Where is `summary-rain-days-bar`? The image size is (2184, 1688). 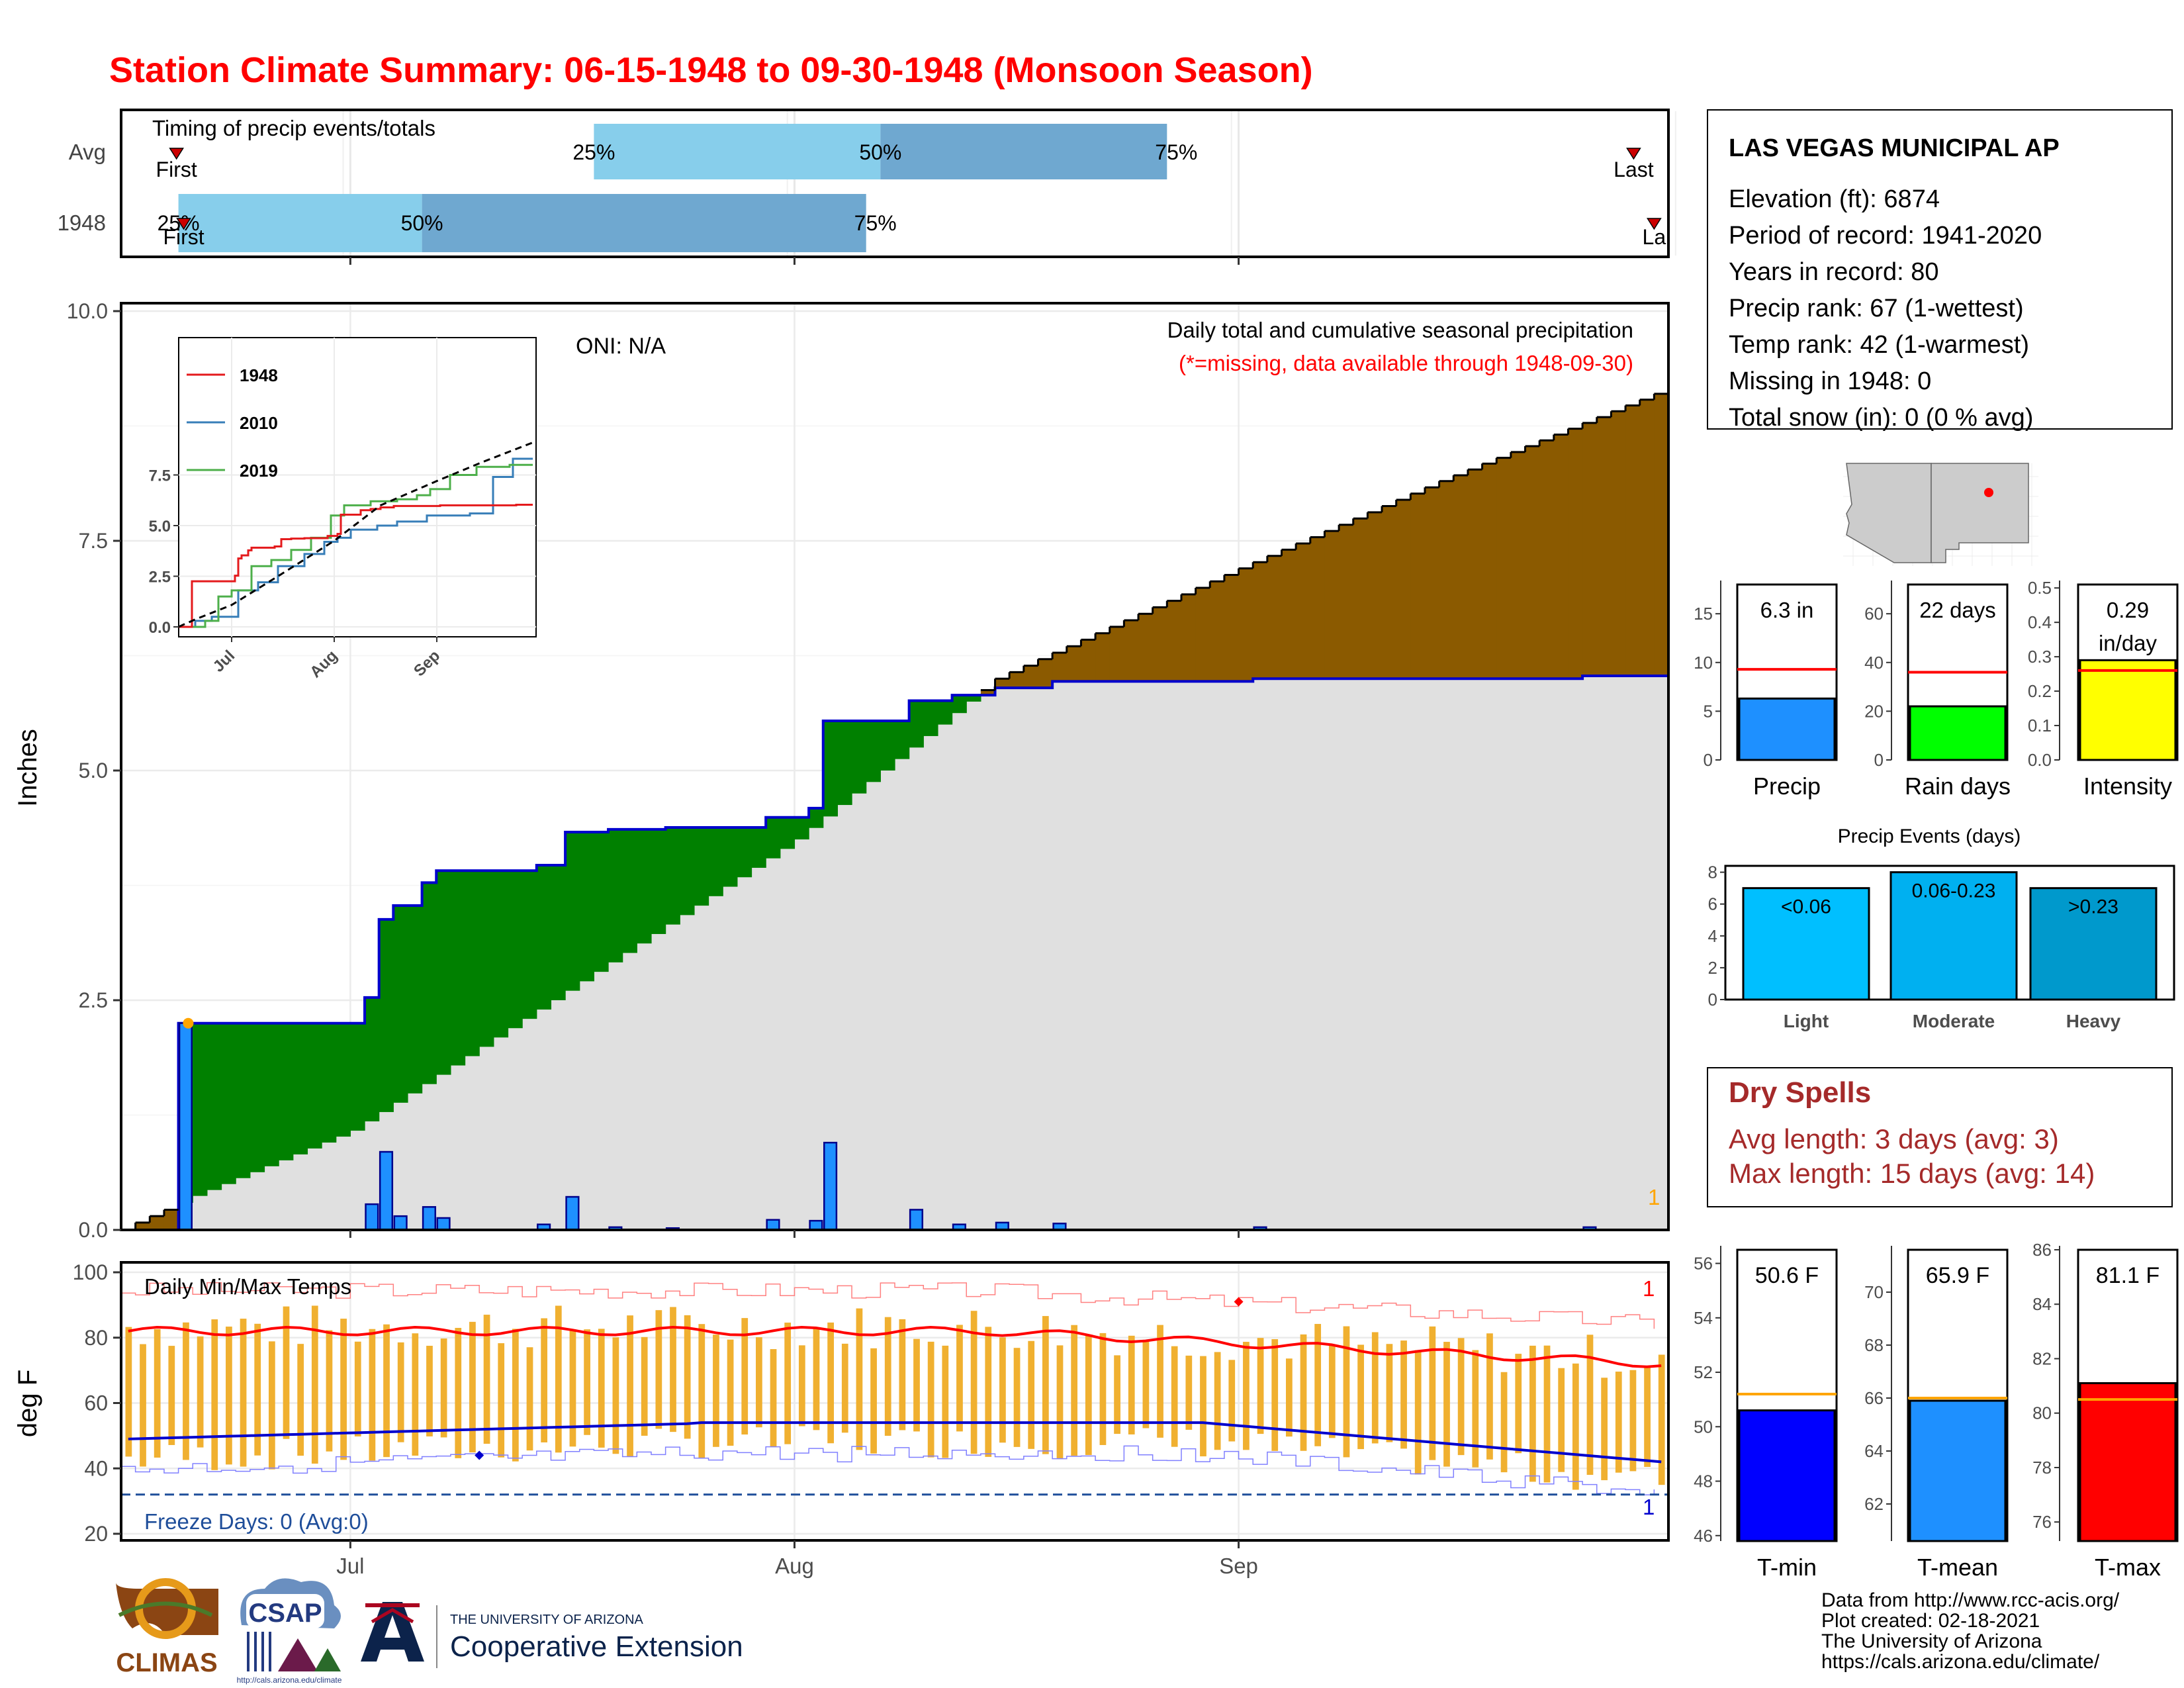
summary-rain-days-bar is located at coordinates (1958, 733).